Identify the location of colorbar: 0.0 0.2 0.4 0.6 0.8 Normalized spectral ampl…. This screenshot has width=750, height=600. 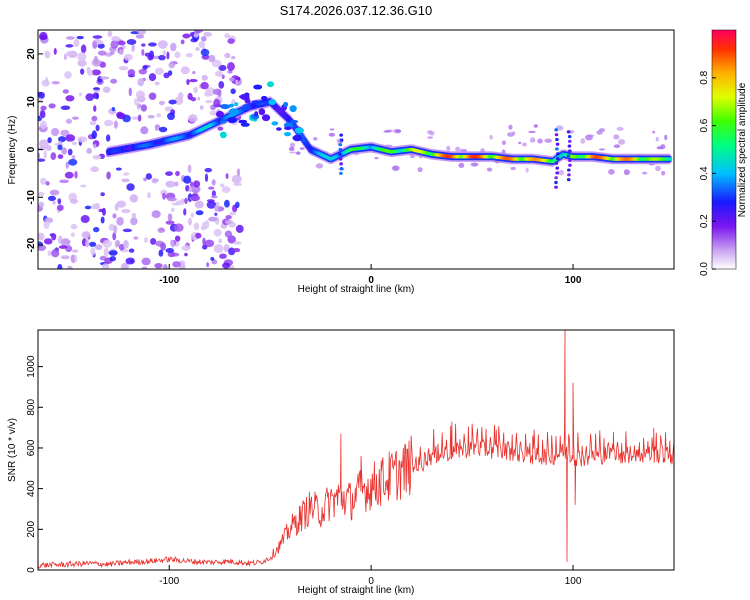
(723, 152).